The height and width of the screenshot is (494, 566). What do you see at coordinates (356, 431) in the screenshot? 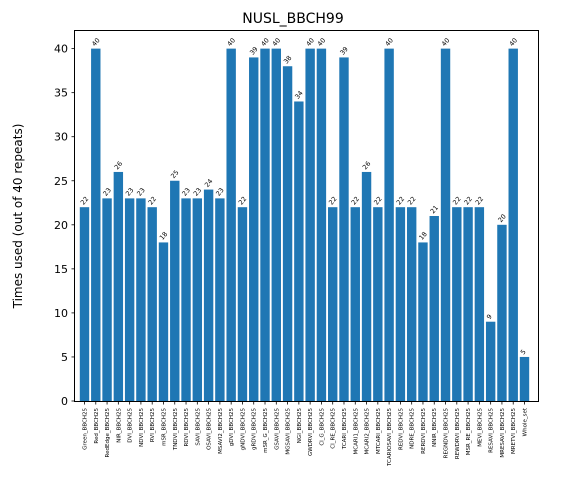
I see `x-tick-label: MCARI1_BBCH25` at bounding box center [356, 431].